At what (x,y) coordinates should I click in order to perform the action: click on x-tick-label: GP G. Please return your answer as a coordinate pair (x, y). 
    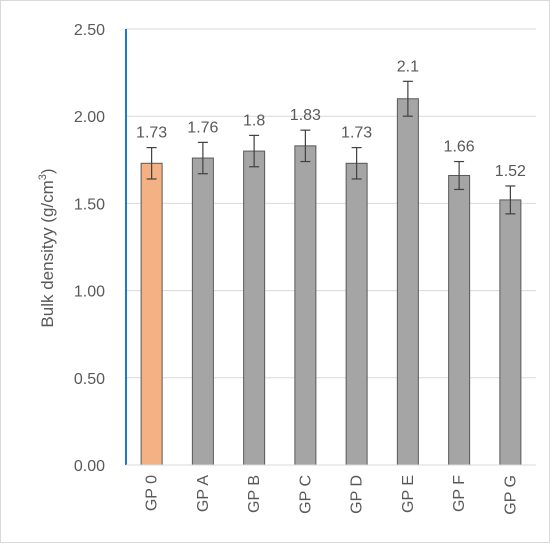
    Looking at the image, I should click on (510, 495).